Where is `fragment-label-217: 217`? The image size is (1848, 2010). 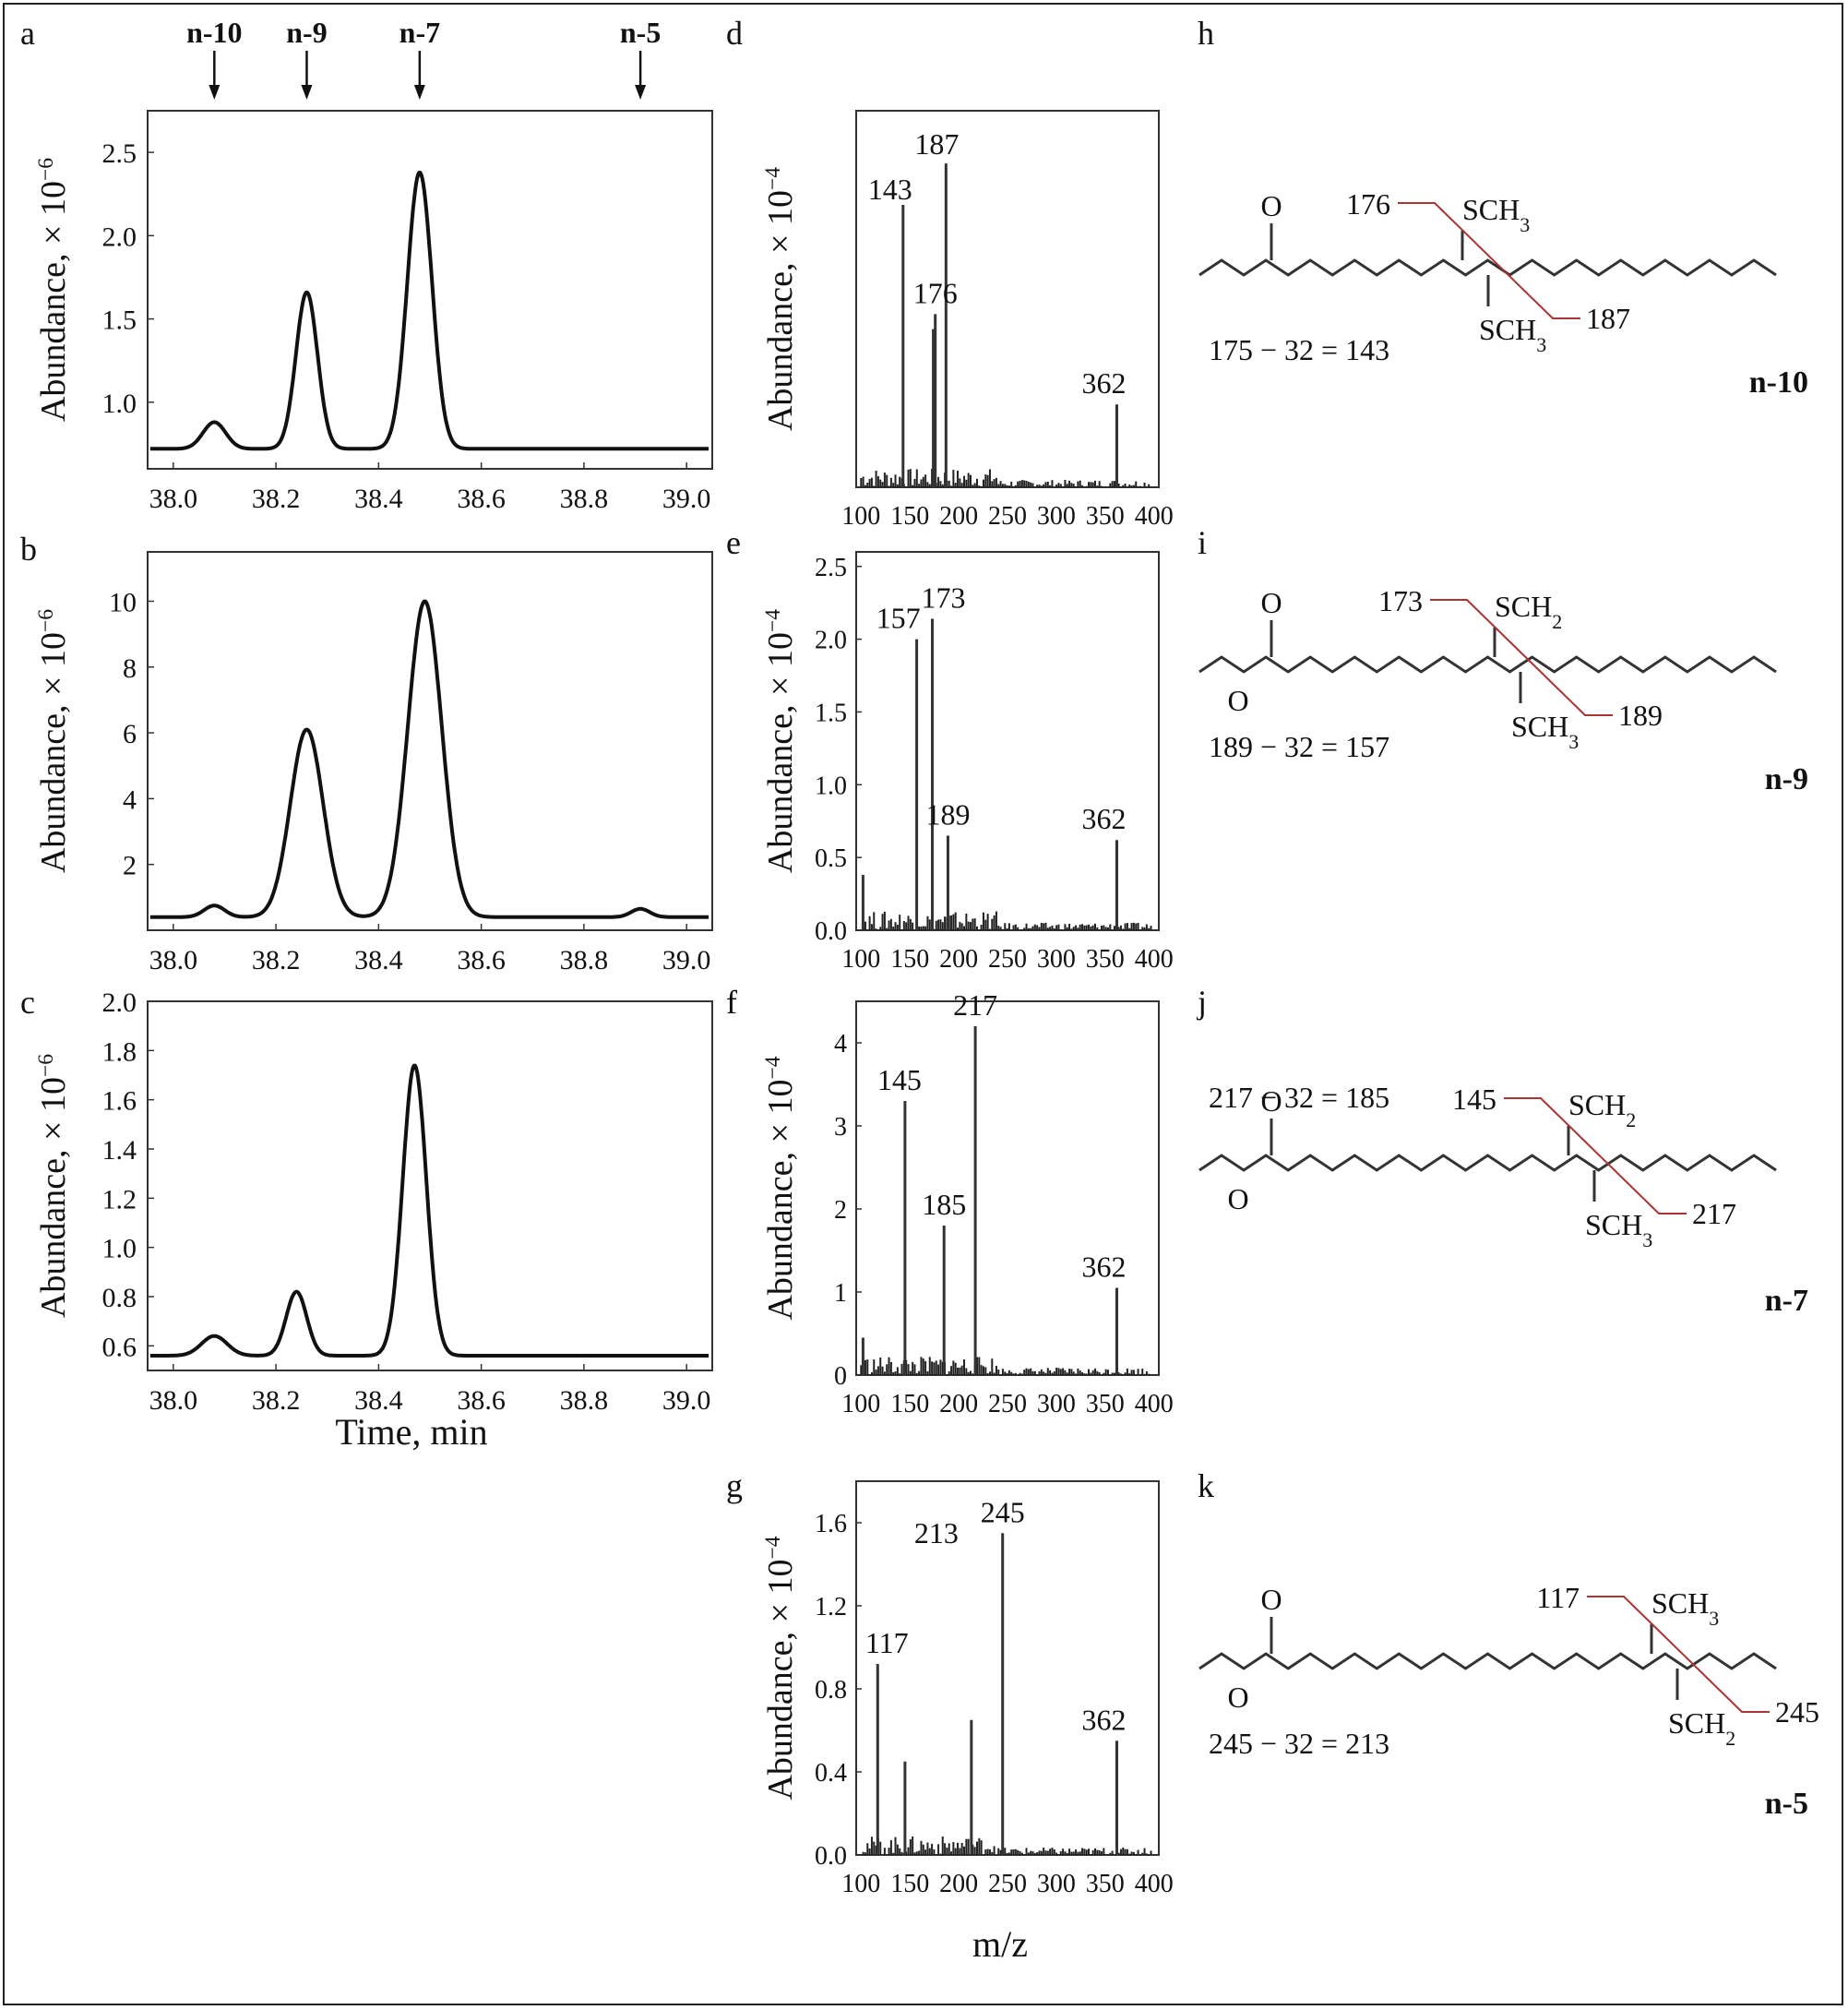 fragment-label-217: 217 is located at coordinates (1714, 1213).